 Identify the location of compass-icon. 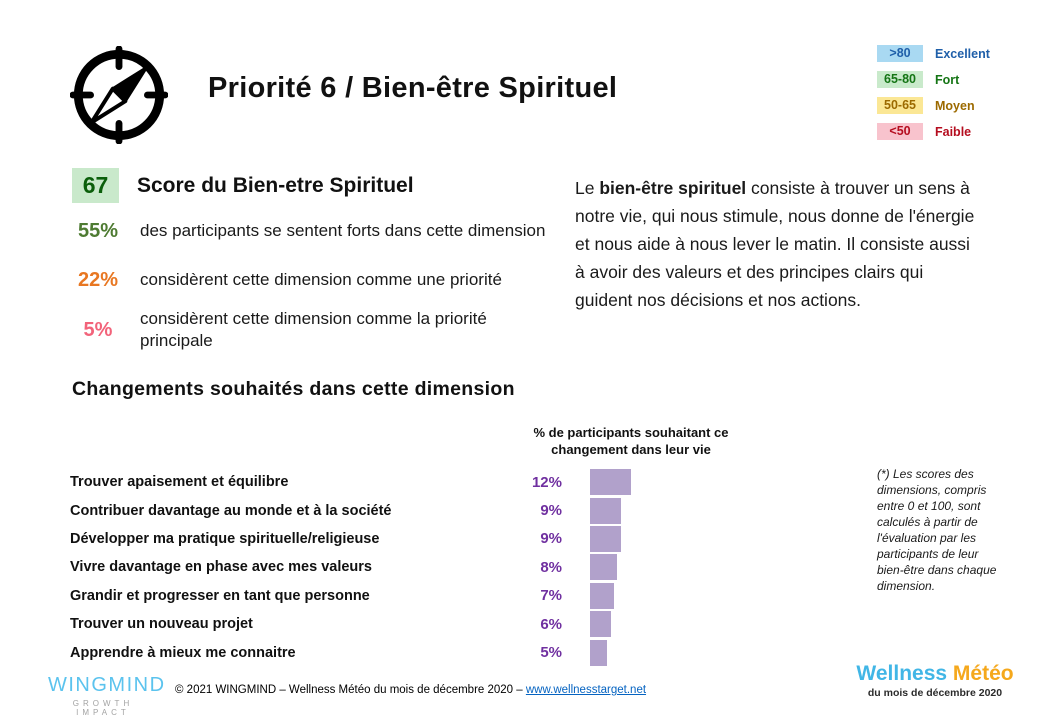
(119, 95).